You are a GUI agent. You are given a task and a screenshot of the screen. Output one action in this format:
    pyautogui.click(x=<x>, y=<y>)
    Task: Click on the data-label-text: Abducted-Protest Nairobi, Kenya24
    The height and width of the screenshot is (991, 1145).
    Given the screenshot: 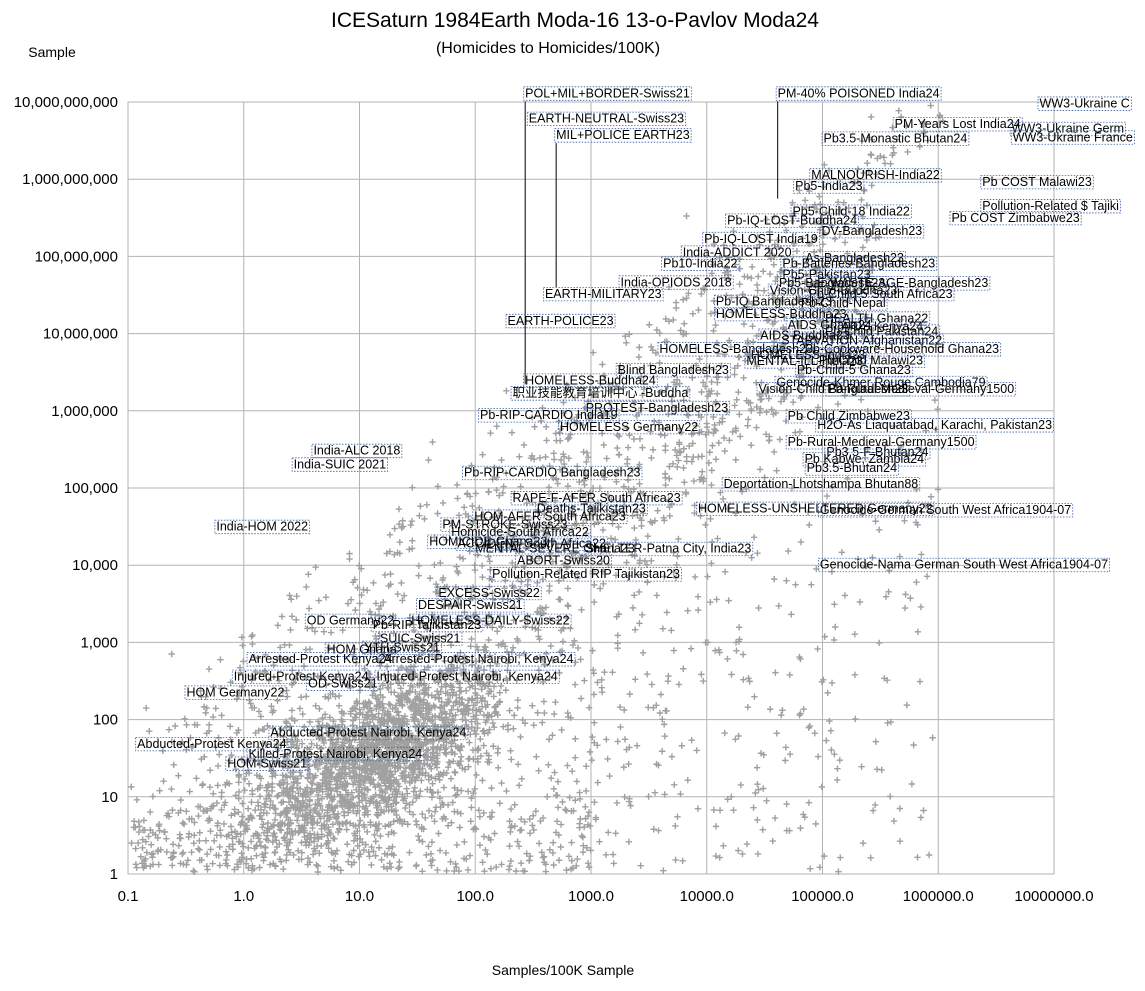 What is the action you would take?
    pyautogui.click(x=368, y=733)
    